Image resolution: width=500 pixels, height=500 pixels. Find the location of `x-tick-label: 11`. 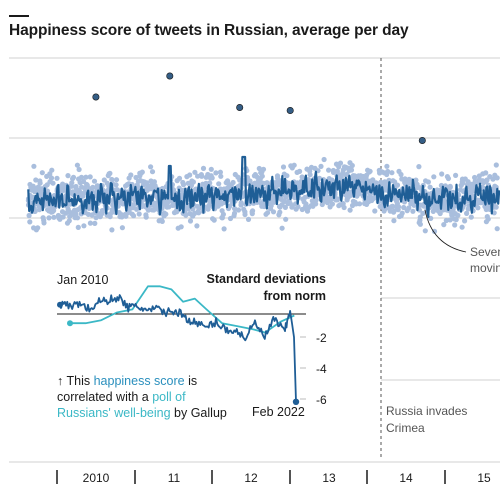

x-tick-label: 11 is located at coordinates (174, 478).